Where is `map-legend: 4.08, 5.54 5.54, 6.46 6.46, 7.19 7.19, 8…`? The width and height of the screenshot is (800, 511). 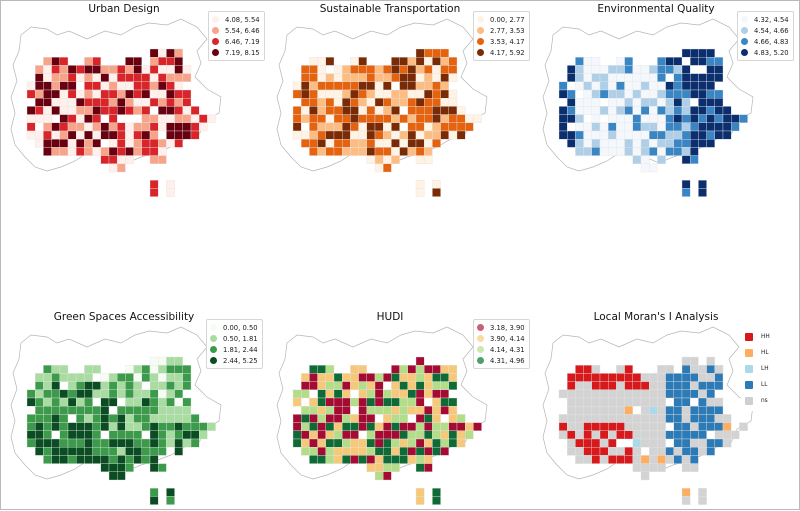
map-legend: 4.08, 5.54 5.54, 6.46 6.46, 7.19 7.19, 8… is located at coordinates (236, 36).